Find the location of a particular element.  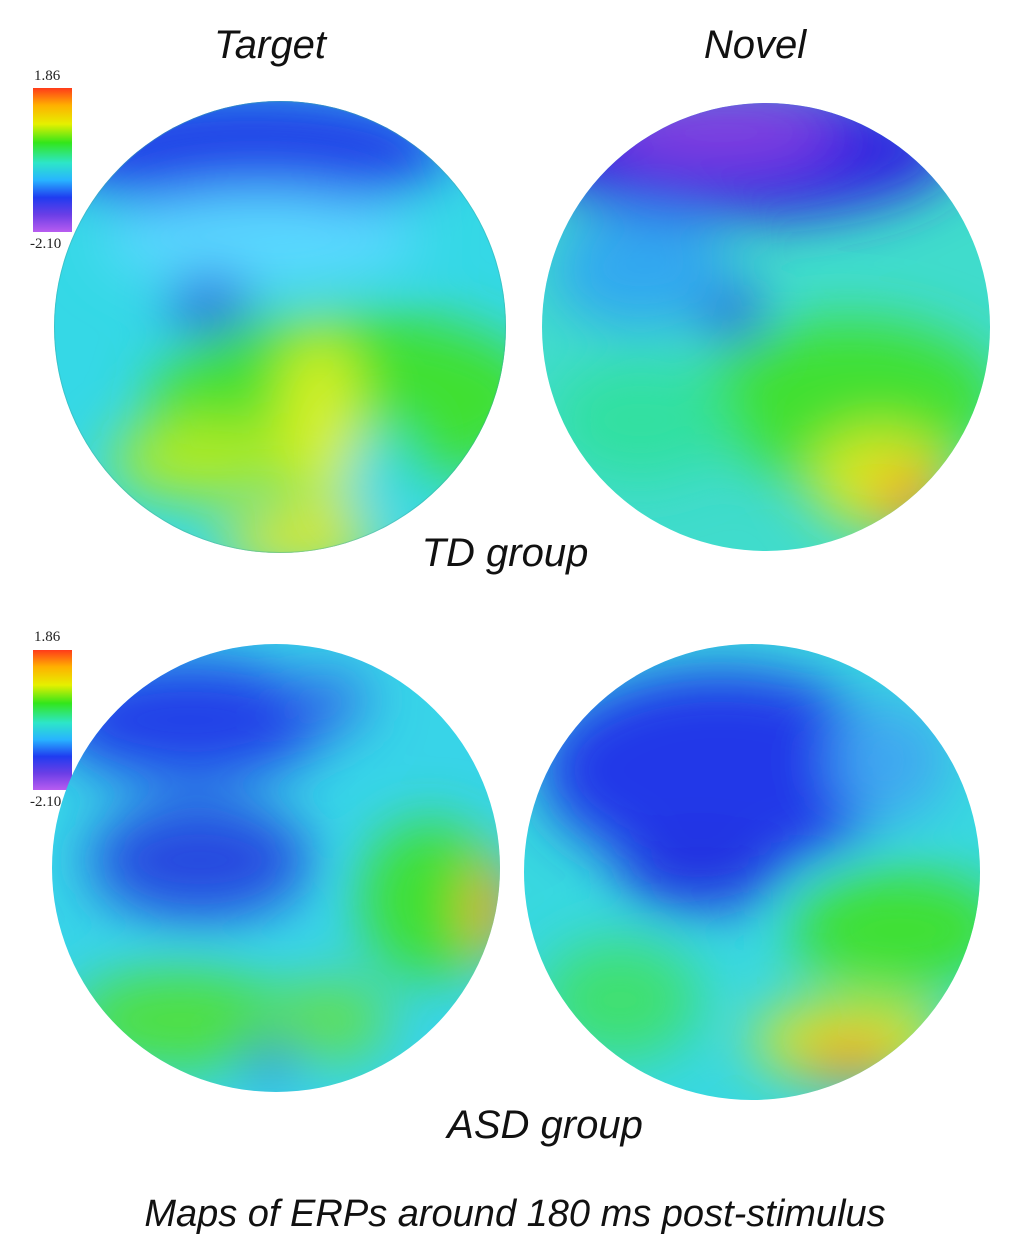

group-label: TD group is located at coordinates (505, 553).